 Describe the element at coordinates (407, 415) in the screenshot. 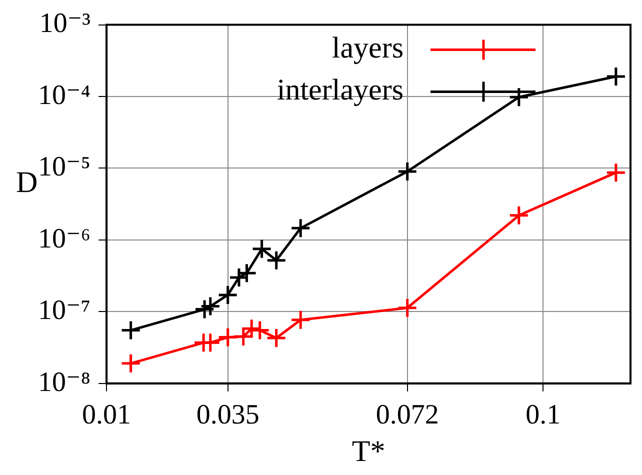

I see `x-tick-label: 0.072` at that location.